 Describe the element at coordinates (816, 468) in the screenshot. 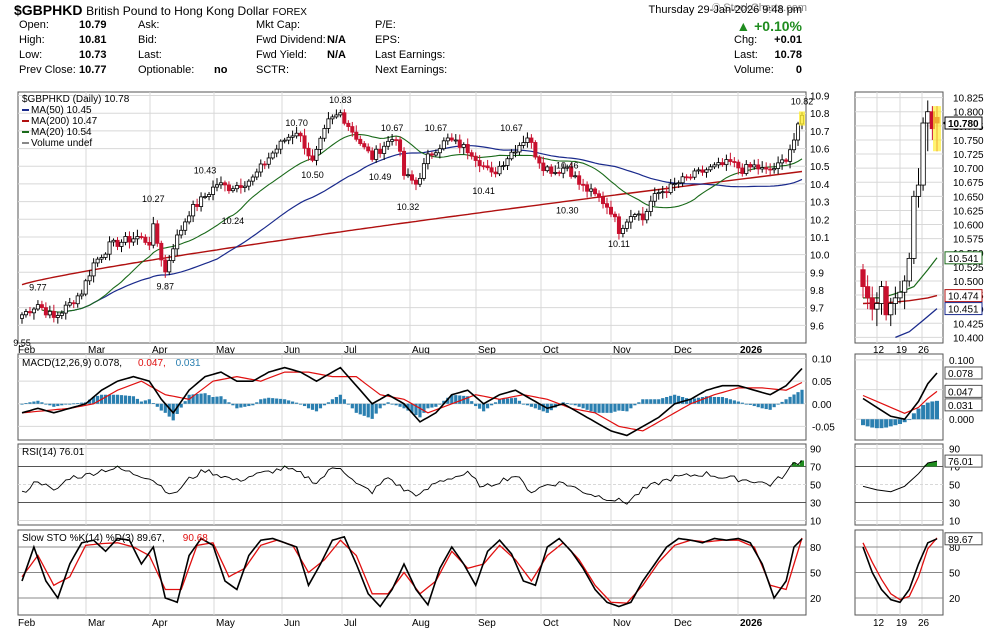

I see `rsi-y-tick-label: 70` at that location.